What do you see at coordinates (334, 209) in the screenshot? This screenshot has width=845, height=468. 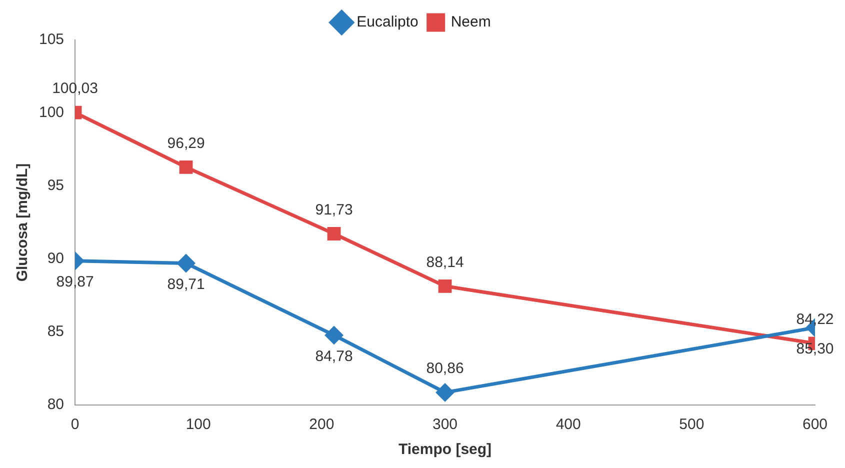 I see `data-label: 91,73` at bounding box center [334, 209].